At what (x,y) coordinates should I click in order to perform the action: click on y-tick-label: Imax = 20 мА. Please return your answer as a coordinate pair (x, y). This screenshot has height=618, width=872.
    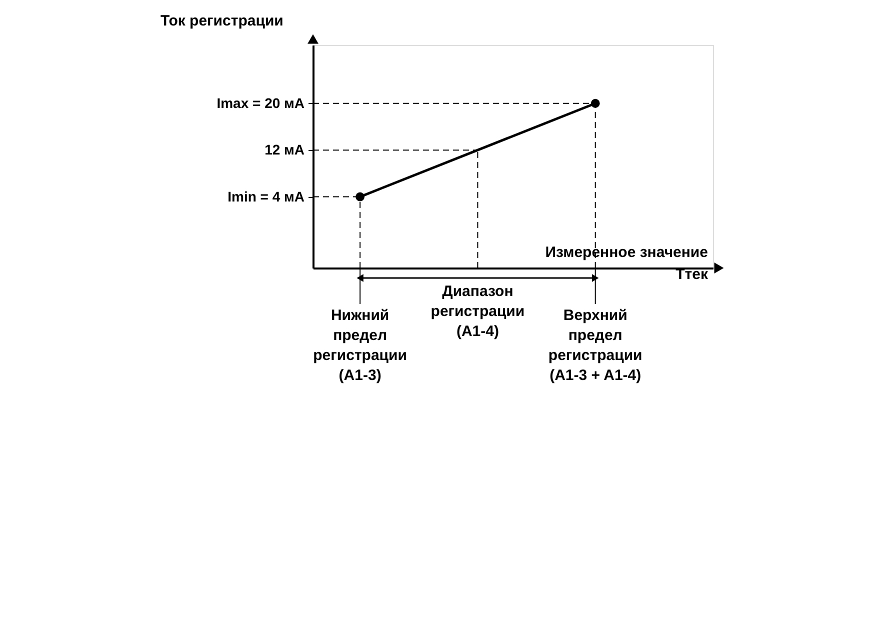
    Looking at the image, I should click on (260, 102).